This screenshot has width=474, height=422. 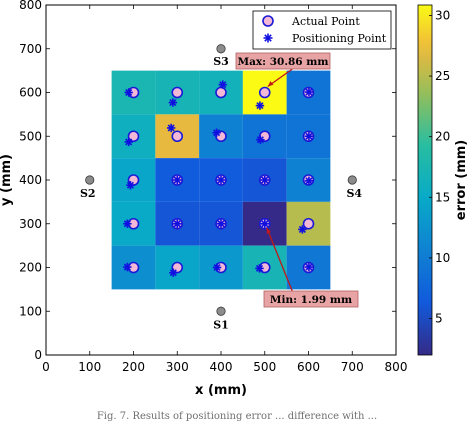 I want to click on sensor-label: S3, so click(x=221, y=61).